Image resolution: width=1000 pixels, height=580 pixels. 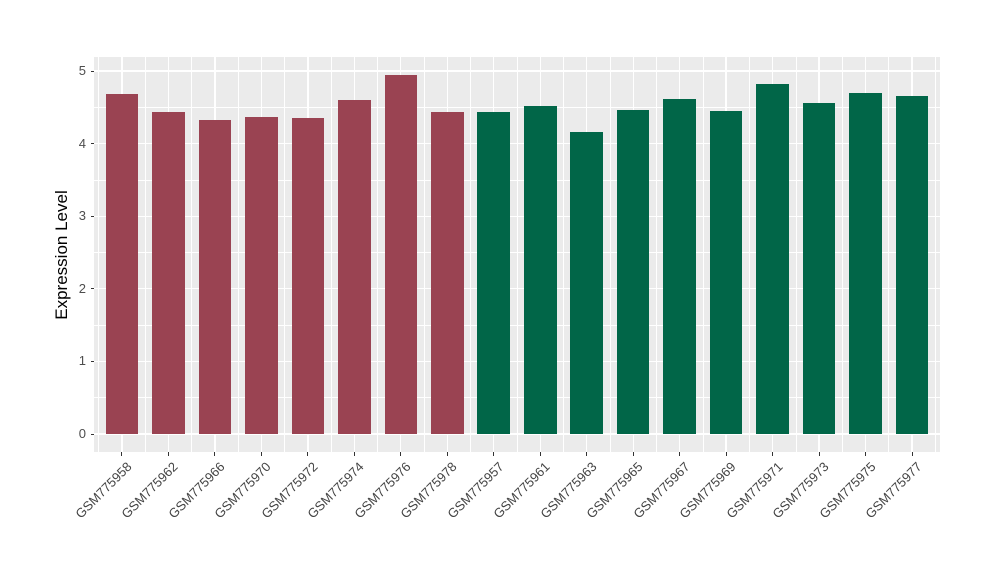 I want to click on bar-GSM775969, so click(x=726, y=272).